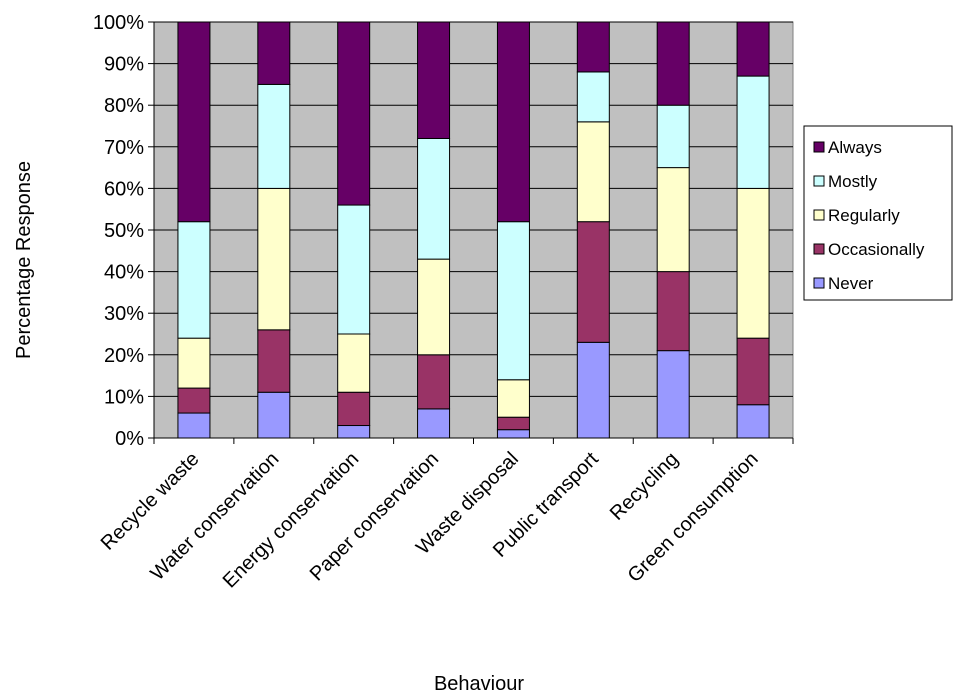  I want to click on legend-label: Mostly, so click(853, 181).